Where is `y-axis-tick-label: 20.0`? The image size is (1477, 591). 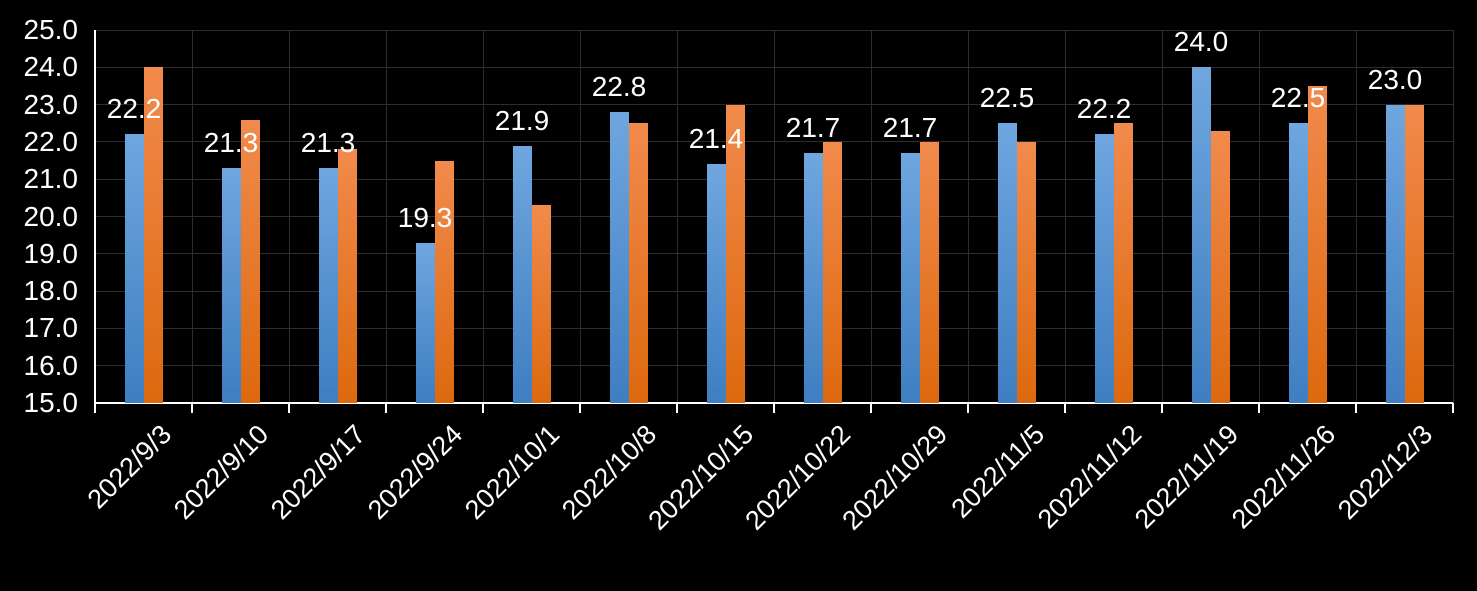 y-axis-tick-label: 20.0 is located at coordinates (51, 216).